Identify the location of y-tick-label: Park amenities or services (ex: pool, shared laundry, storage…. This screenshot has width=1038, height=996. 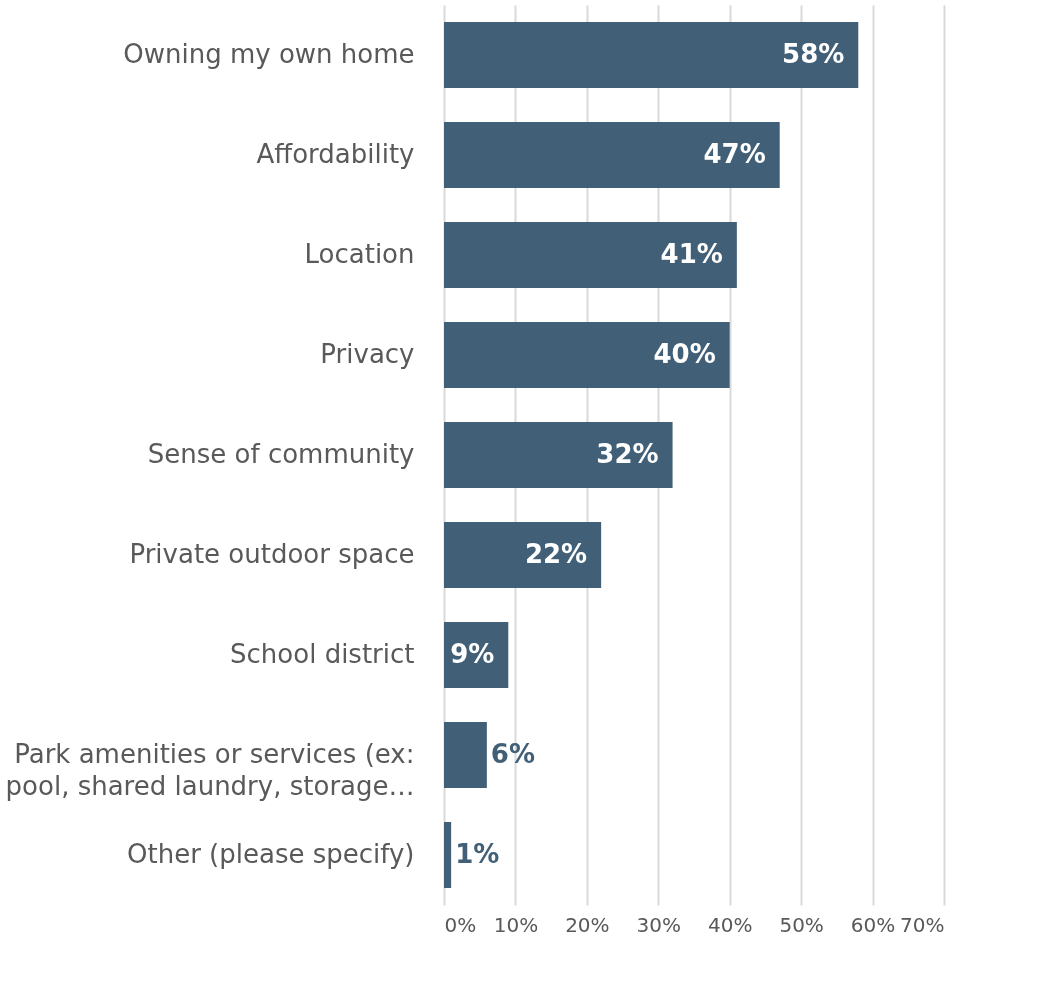
(210, 770).